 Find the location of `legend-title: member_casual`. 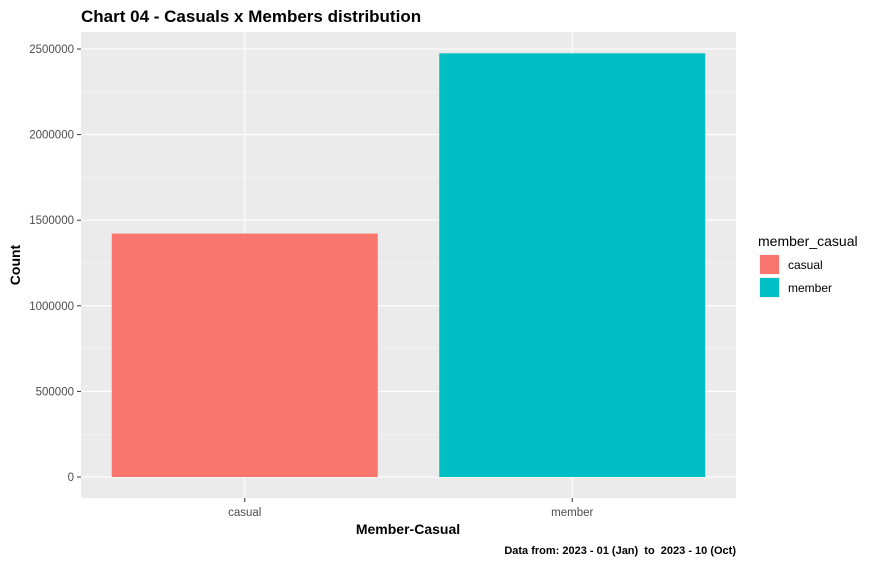

legend-title: member_casual is located at coordinates (808, 241).